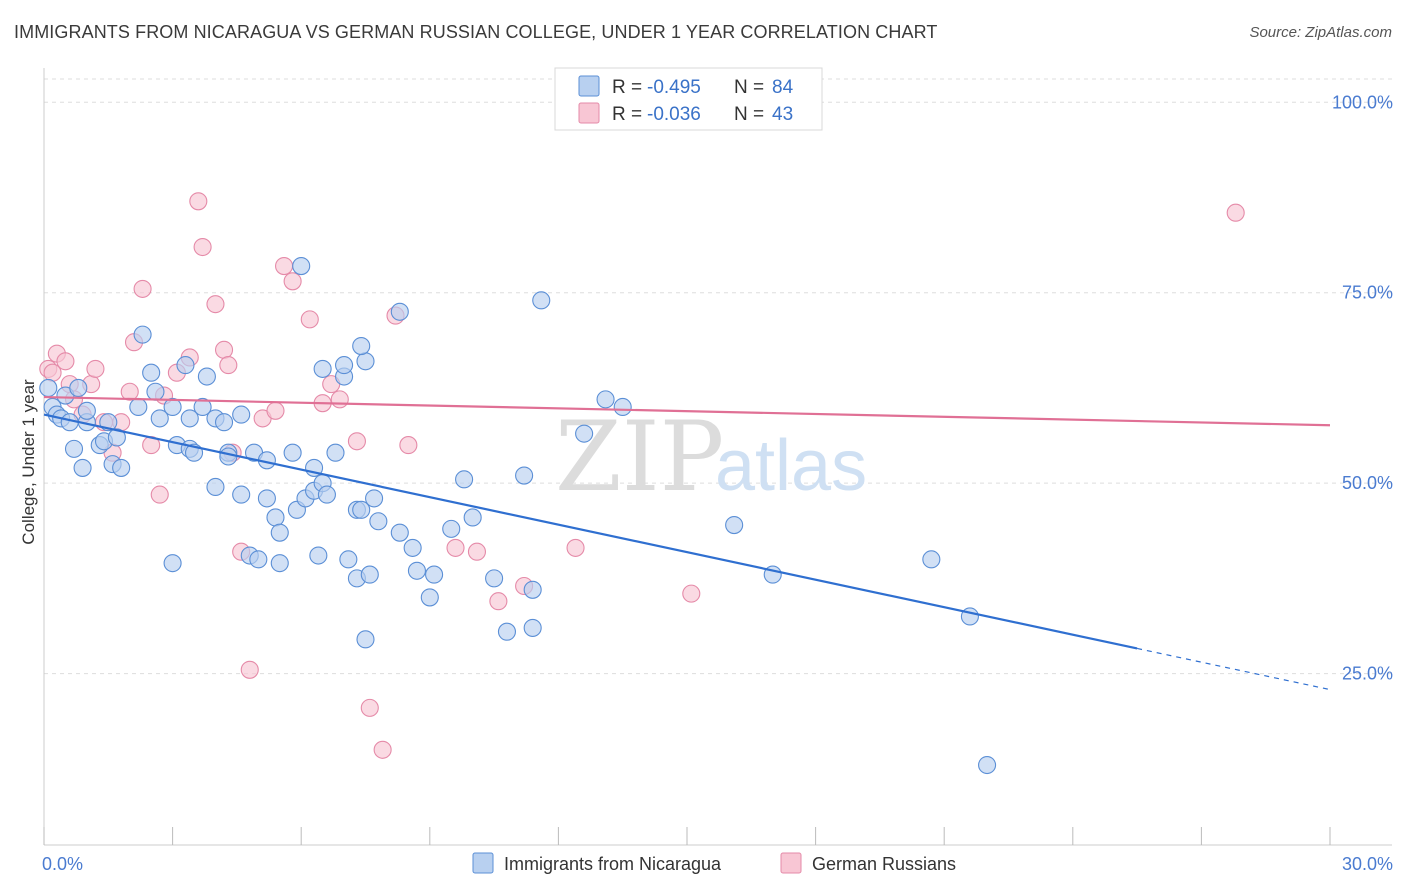 This screenshot has height=892, width=1406. I want to click on legend-r-label-2: R =, so click(627, 114).